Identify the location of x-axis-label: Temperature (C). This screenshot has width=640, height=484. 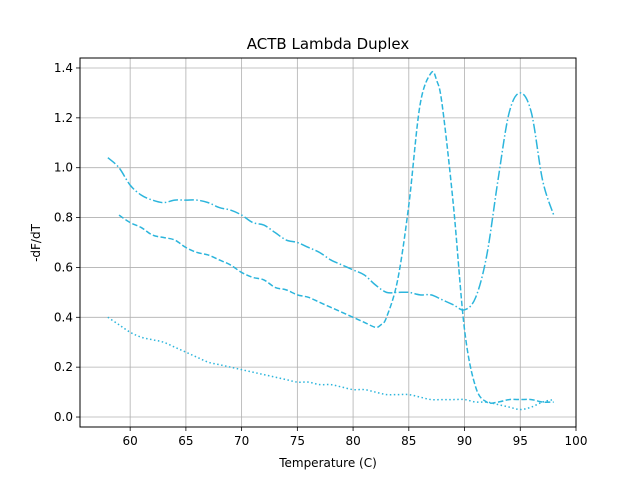
(327, 463).